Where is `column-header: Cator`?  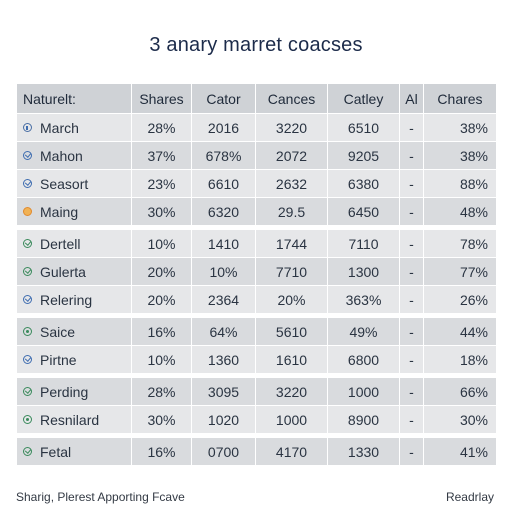
column-header: Cator is located at coordinates (223, 98).